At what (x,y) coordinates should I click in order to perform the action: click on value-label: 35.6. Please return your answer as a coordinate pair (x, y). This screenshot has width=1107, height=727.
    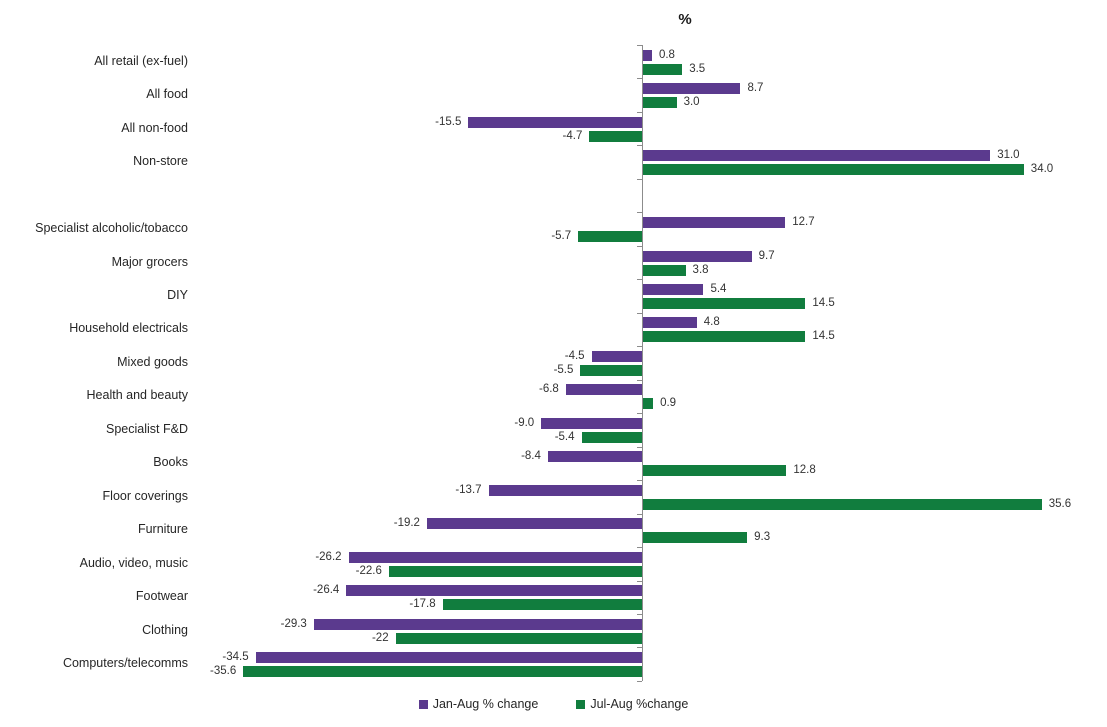
    Looking at the image, I should click on (1060, 504).